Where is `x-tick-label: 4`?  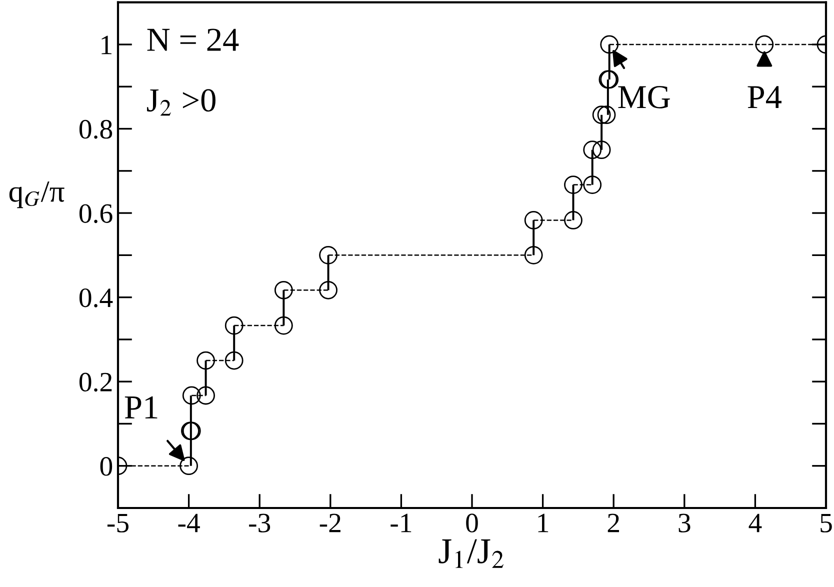
x-tick-label: 4 is located at coordinates (755, 523).